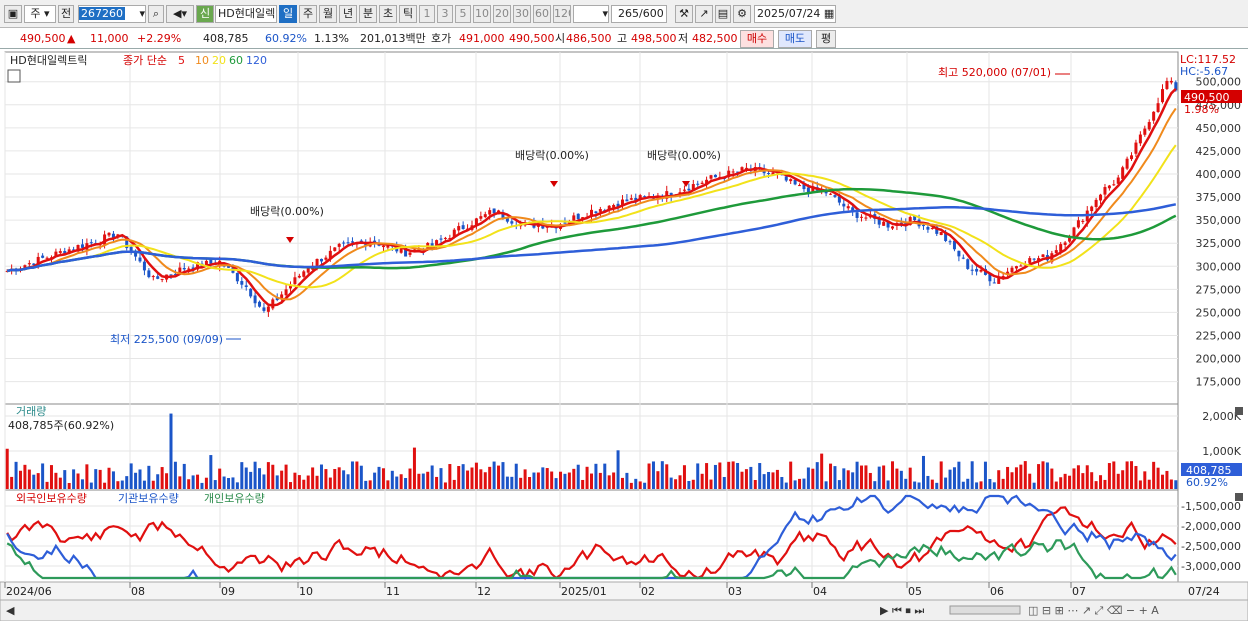 Image resolution: width=1248 pixels, height=621 pixels. Describe the element at coordinates (328, 14) in the screenshot. I see `tab-monthly: 월` at that location.